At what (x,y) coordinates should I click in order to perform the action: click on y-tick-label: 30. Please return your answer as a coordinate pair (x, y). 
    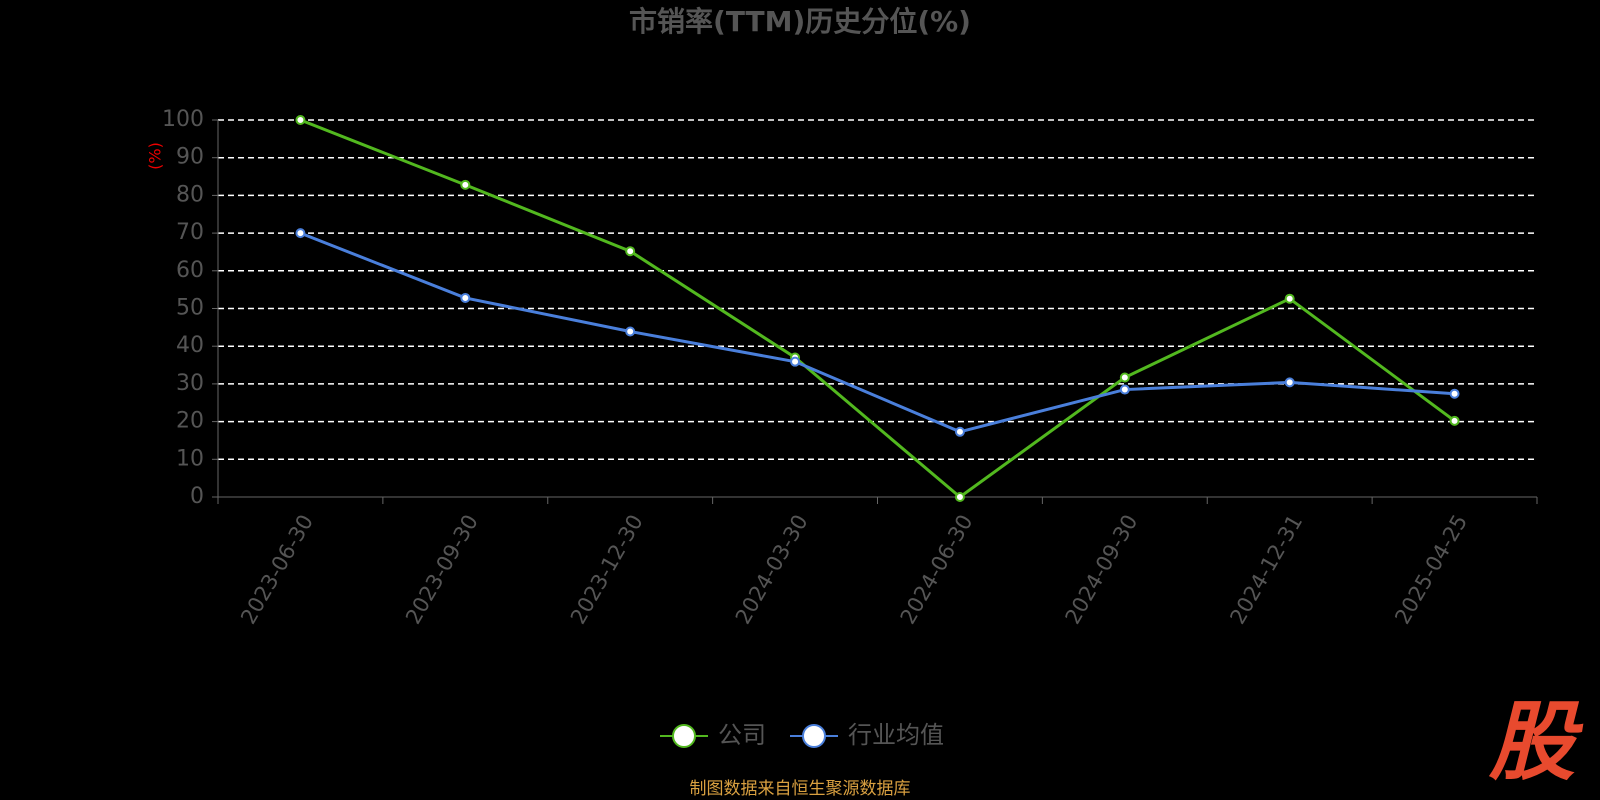
    Looking at the image, I should click on (190, 383).